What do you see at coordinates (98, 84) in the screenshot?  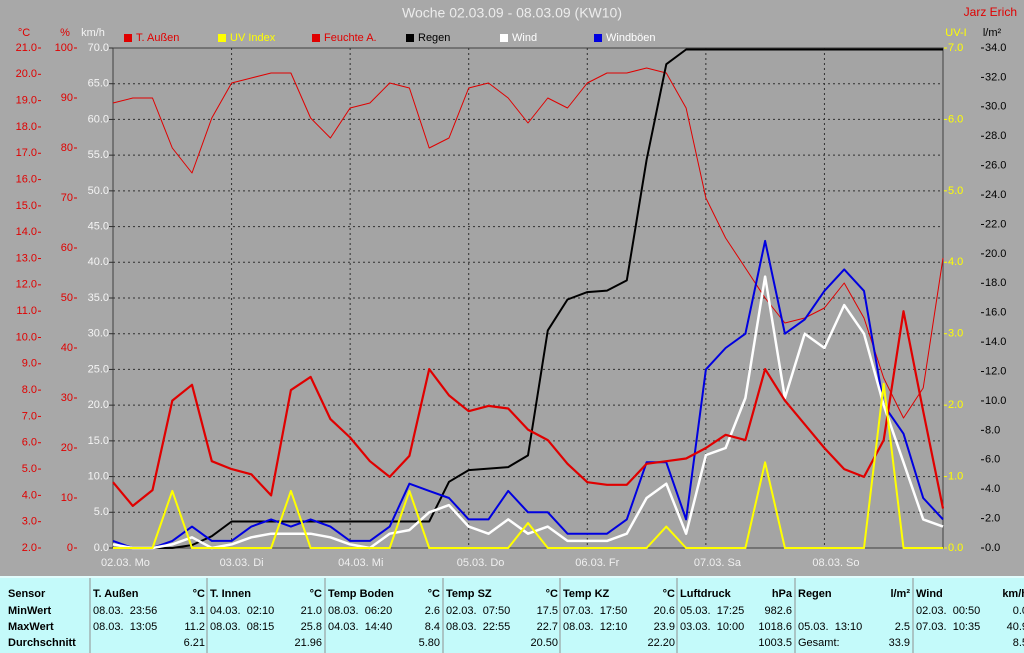 I see `y-tick-label: 65.0` at bounding box center [98, 84].